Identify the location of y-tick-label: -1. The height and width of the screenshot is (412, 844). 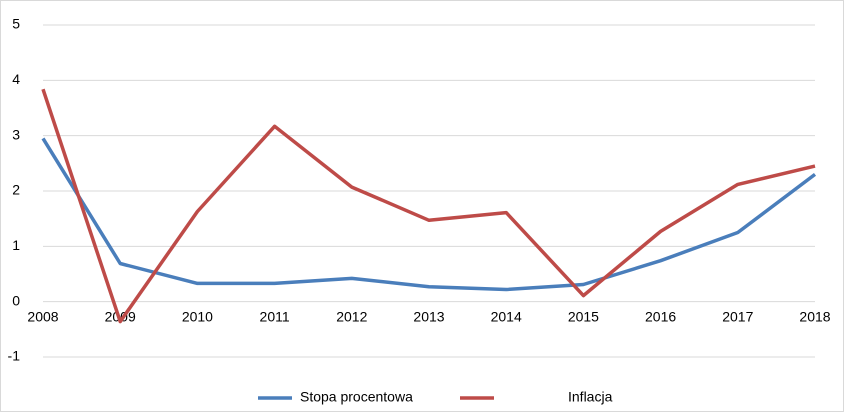
(14, 356).